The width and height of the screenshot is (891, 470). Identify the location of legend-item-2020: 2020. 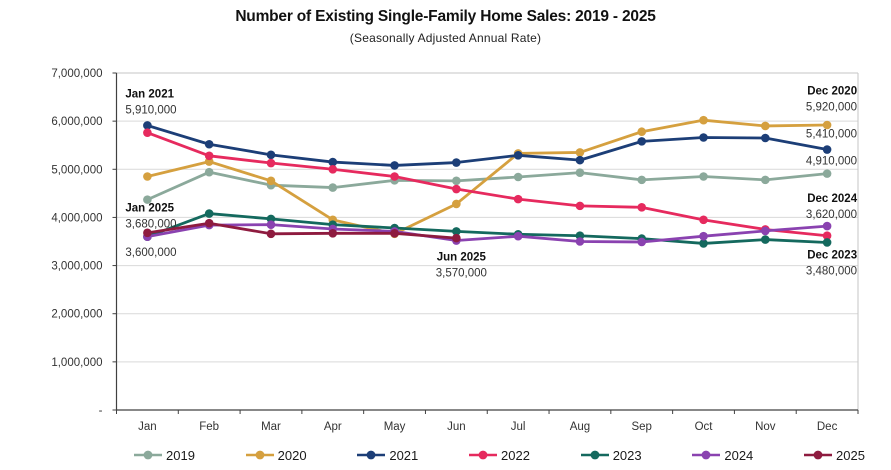
(276, 455).